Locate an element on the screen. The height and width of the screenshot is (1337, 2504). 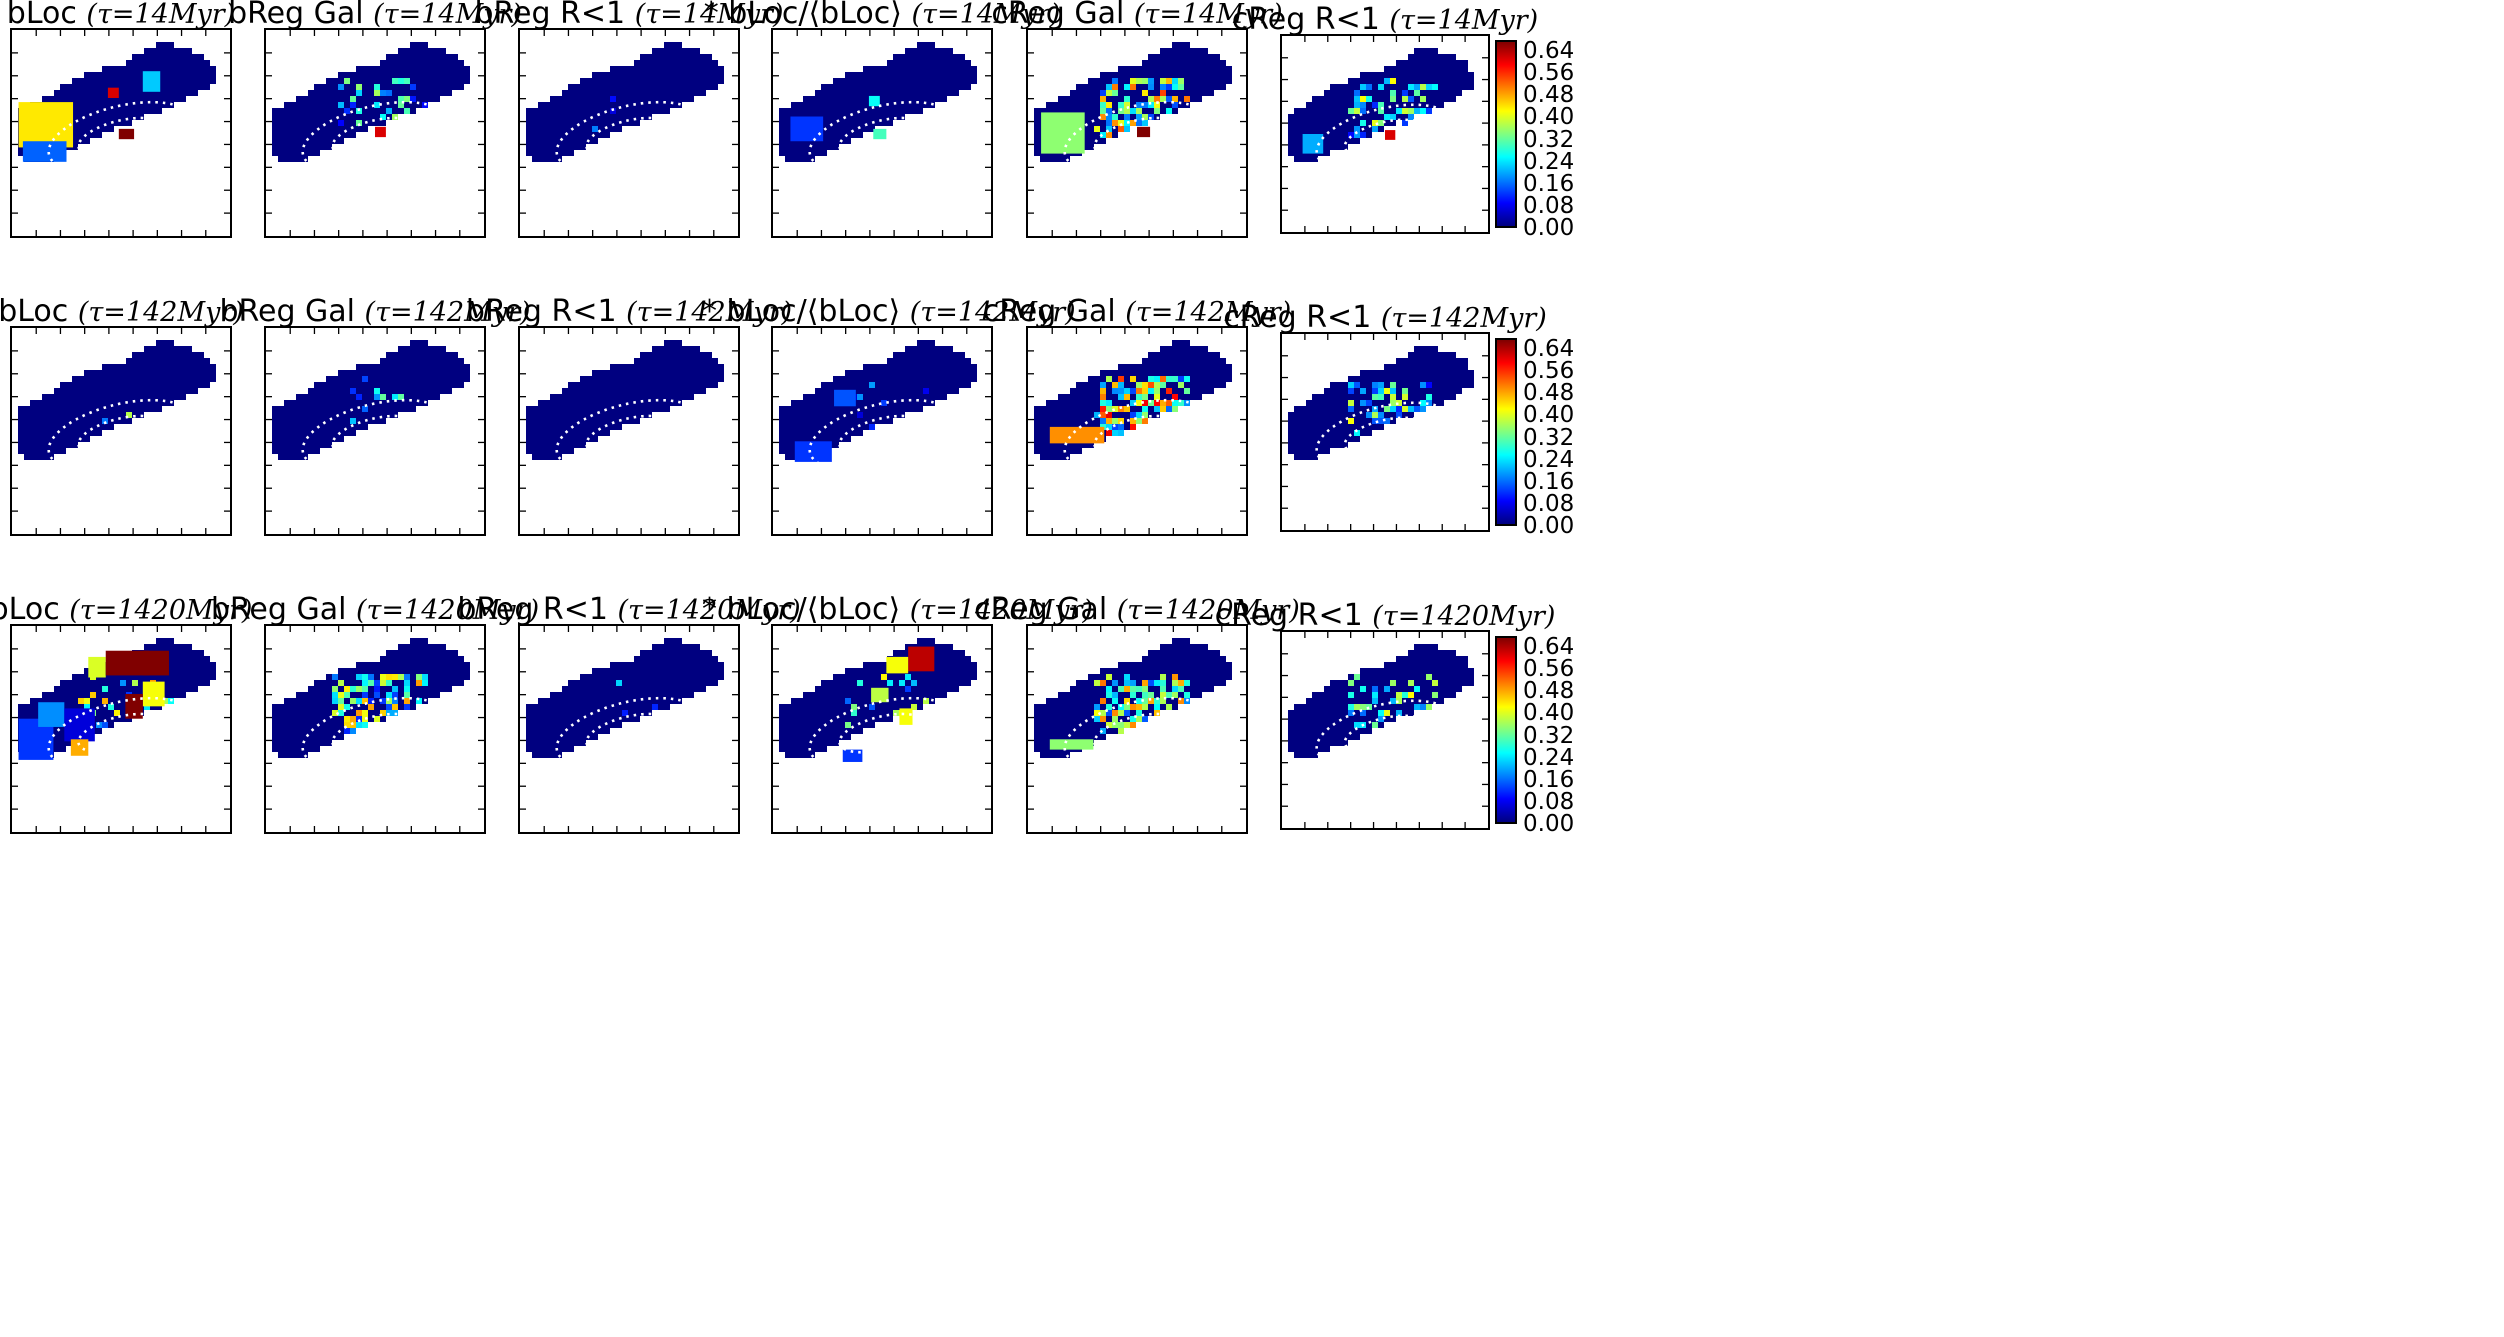
title-tau: (τ=14Myr) is located at coordinates (1464, 20).